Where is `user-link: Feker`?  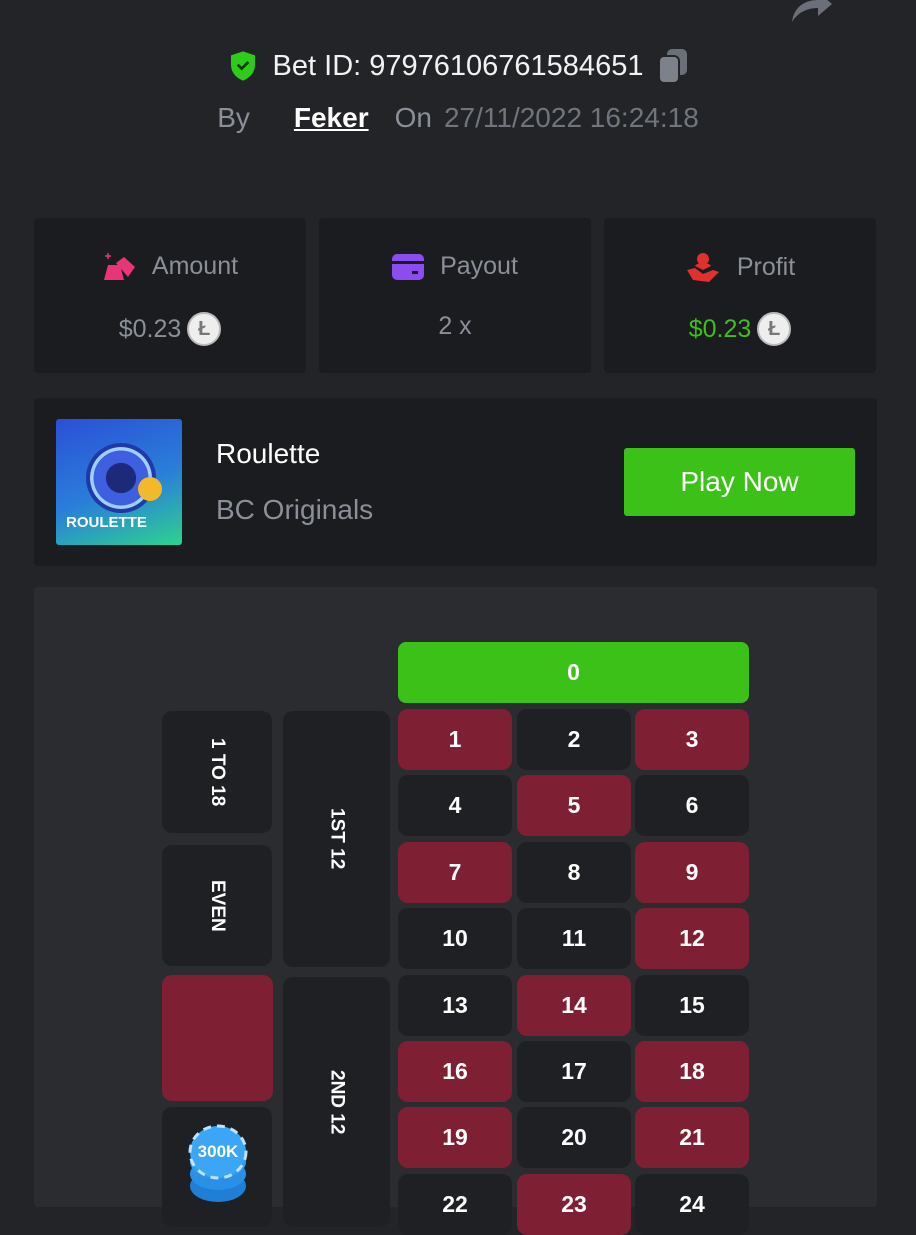 user-link: Feker is located at coordinates (331, 117).